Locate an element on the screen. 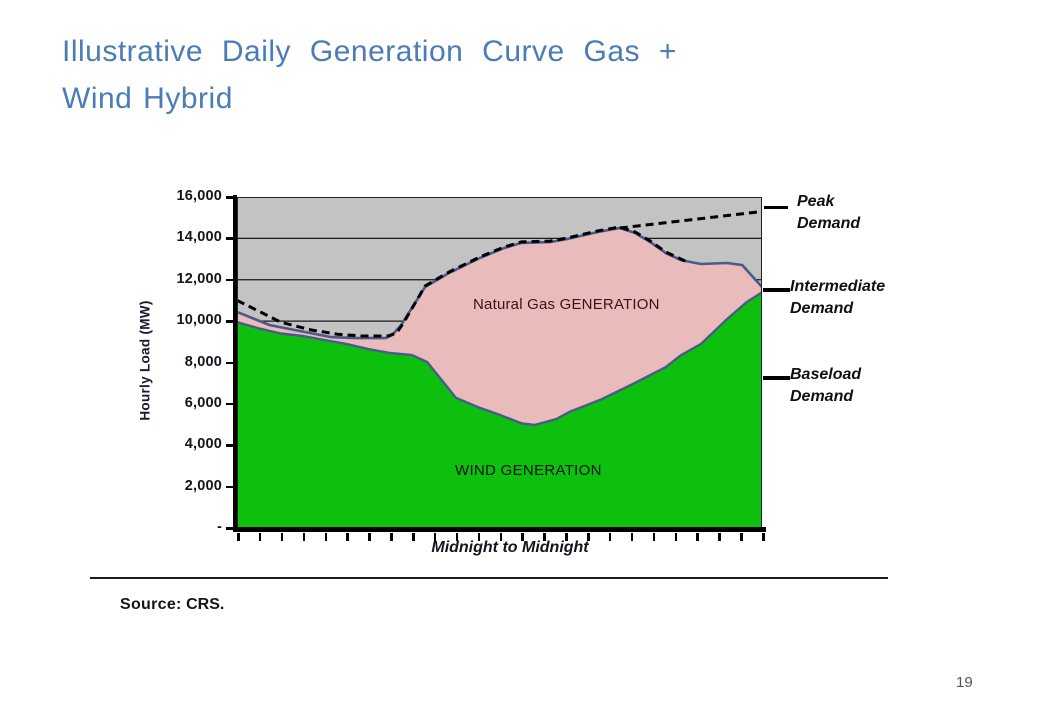  source-label: Source: is located at coordinates (151, 604).